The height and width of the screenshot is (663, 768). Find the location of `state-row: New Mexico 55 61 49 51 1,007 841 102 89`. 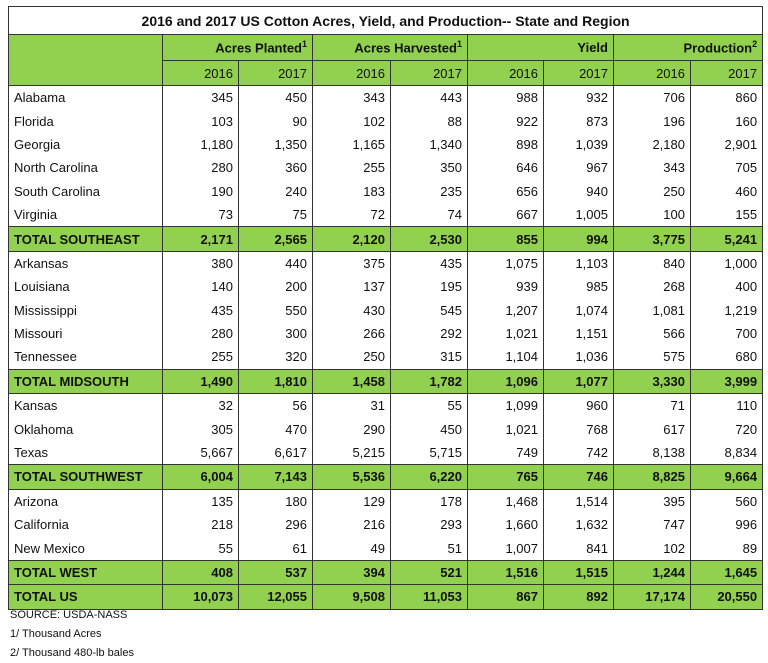

state-row: New Mexico 55 61 49 51 1,007 841 102 89 is located at coordinates (386, 548).